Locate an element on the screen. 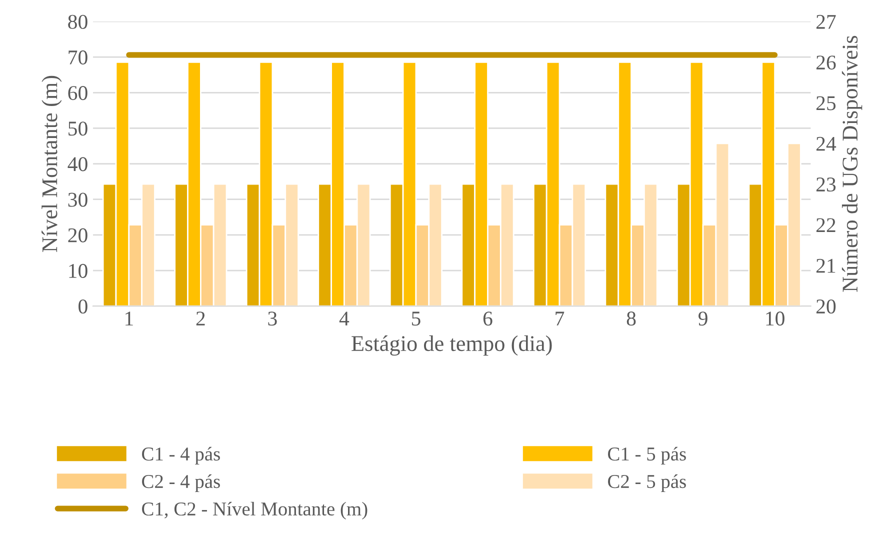 The image size is (886, 537). x-tick-label: 6 is located at coordinates (487, 319).